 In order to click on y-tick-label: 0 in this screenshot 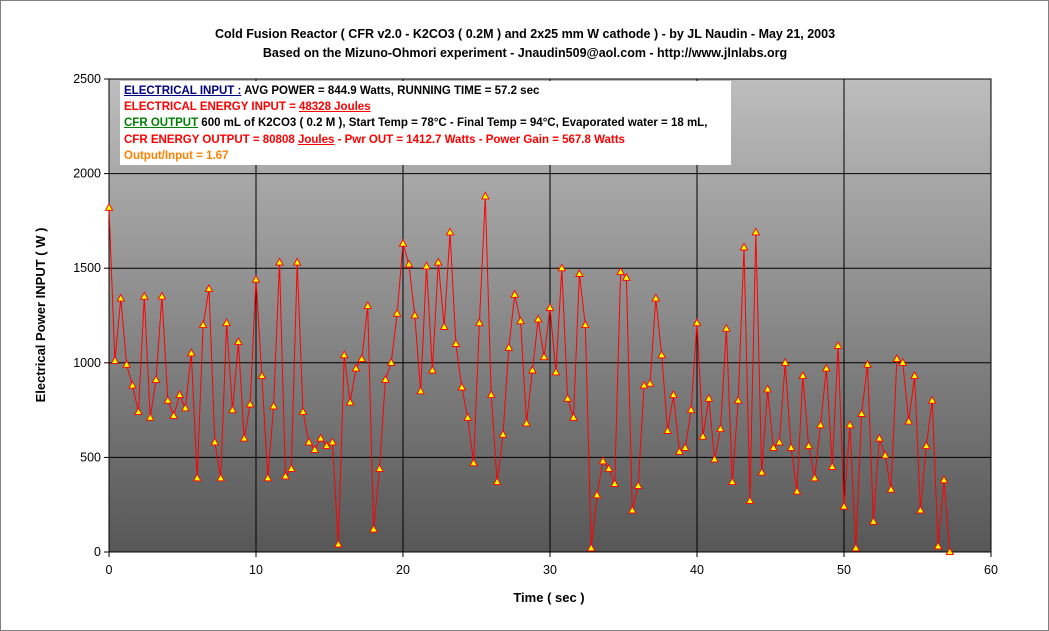, I will do `click(97, 552)`.